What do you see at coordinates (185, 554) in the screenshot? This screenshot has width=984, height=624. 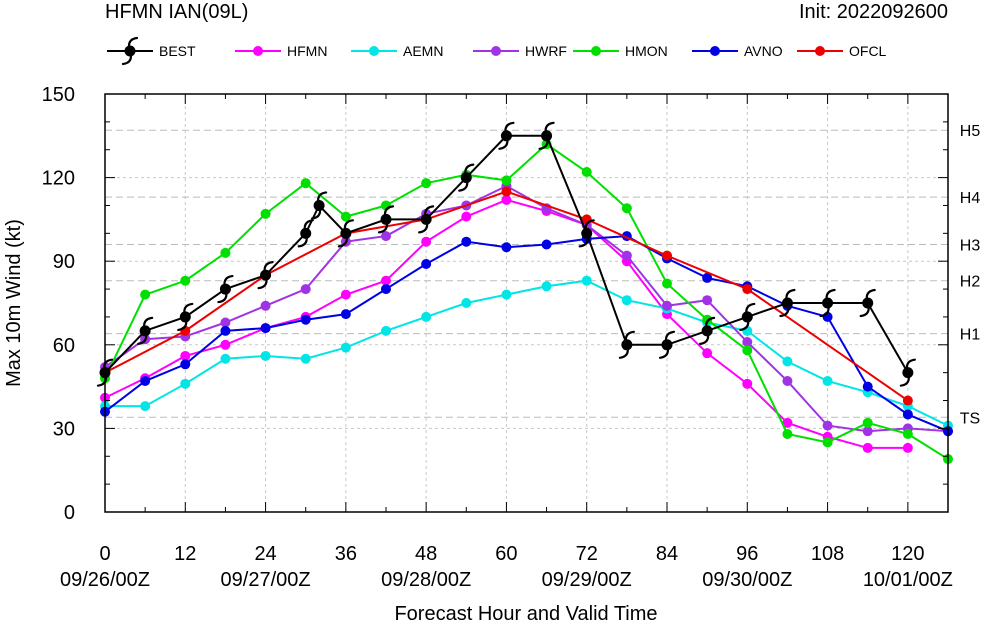 I see `x-tick-label: 12` at bounding box center [185, 554].